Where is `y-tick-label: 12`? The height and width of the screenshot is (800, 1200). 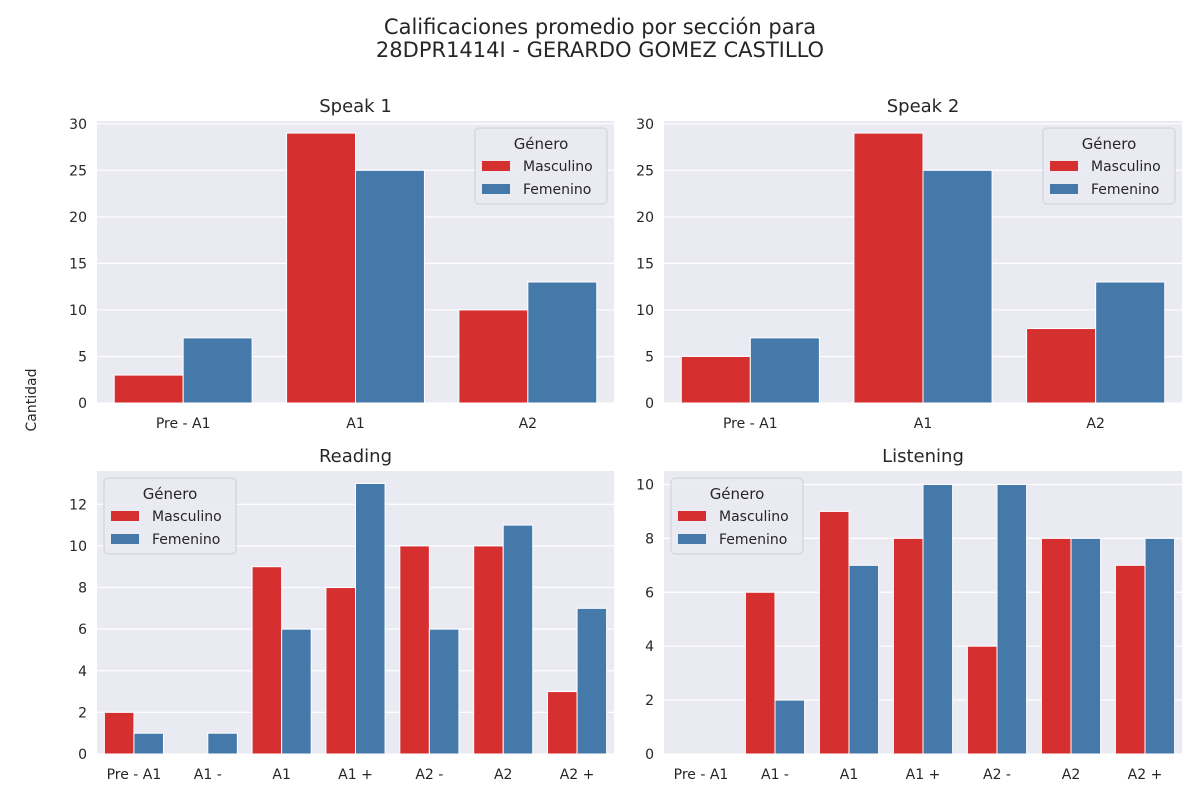
y-tick-label: 12 is located at coordinates (78, 505).